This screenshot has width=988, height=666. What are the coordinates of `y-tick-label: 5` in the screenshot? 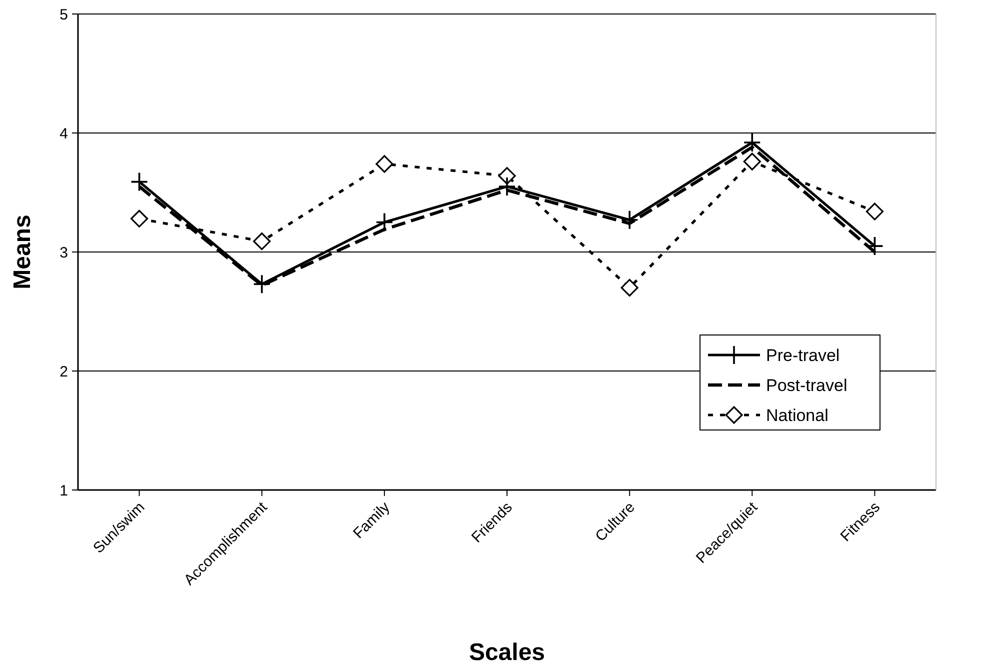 It's located at (64, 15).